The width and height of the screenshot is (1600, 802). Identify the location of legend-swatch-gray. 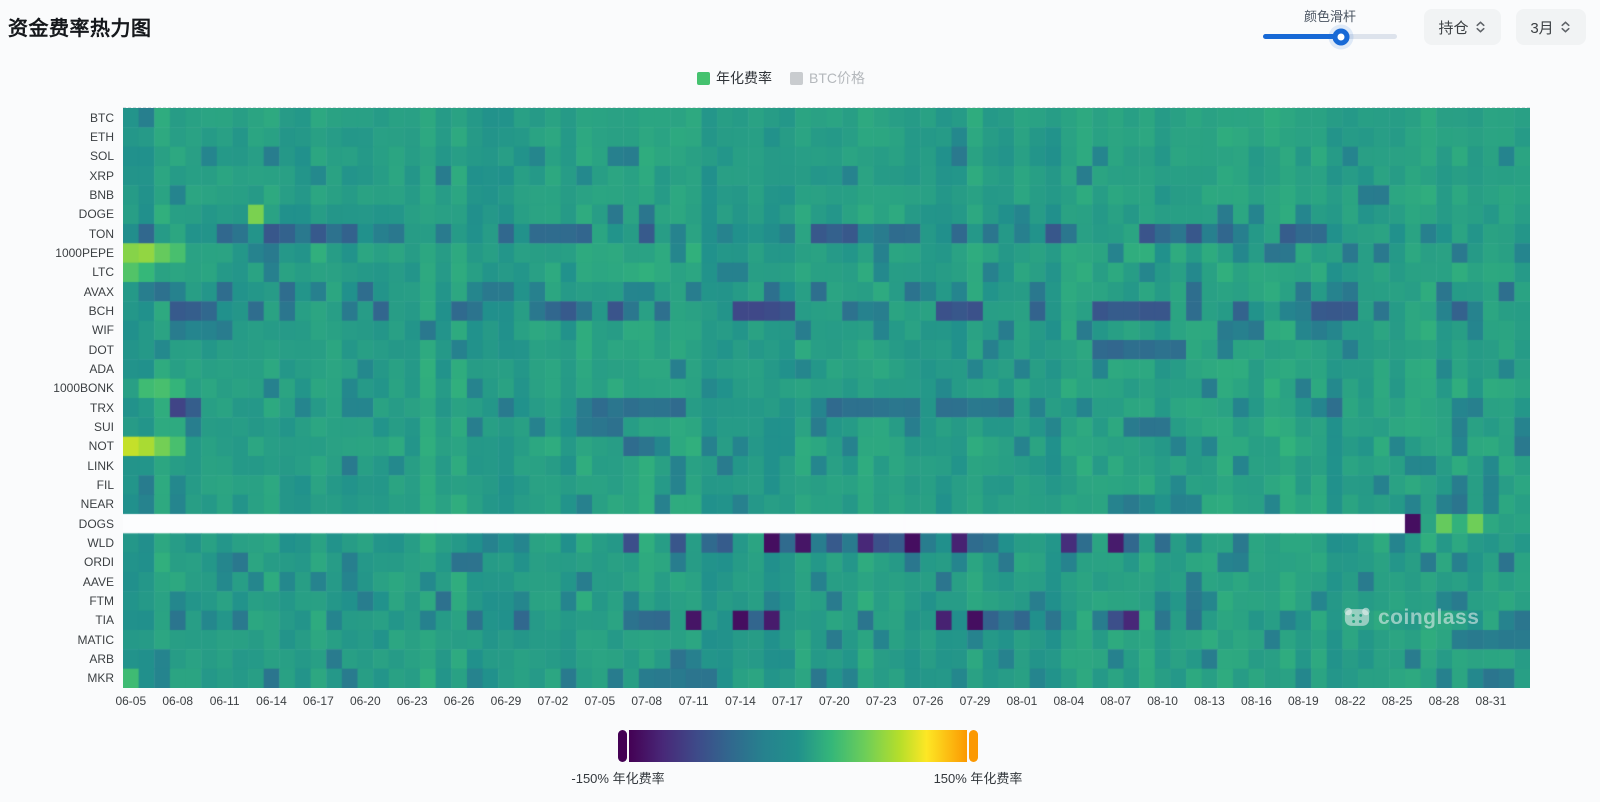
(796, 78).